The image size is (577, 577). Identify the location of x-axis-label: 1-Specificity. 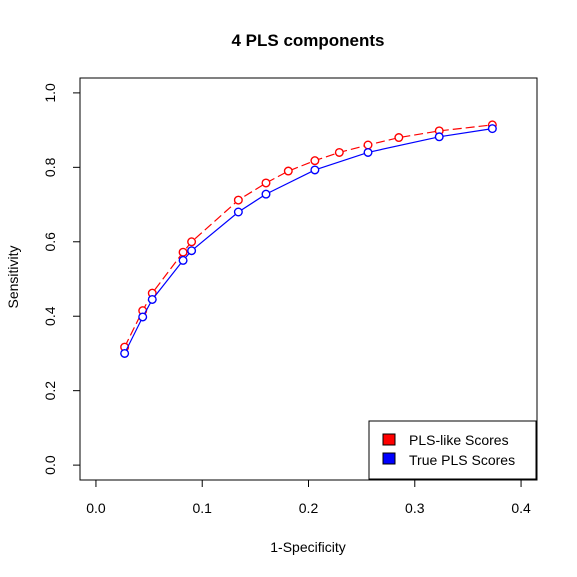
(307, 547).